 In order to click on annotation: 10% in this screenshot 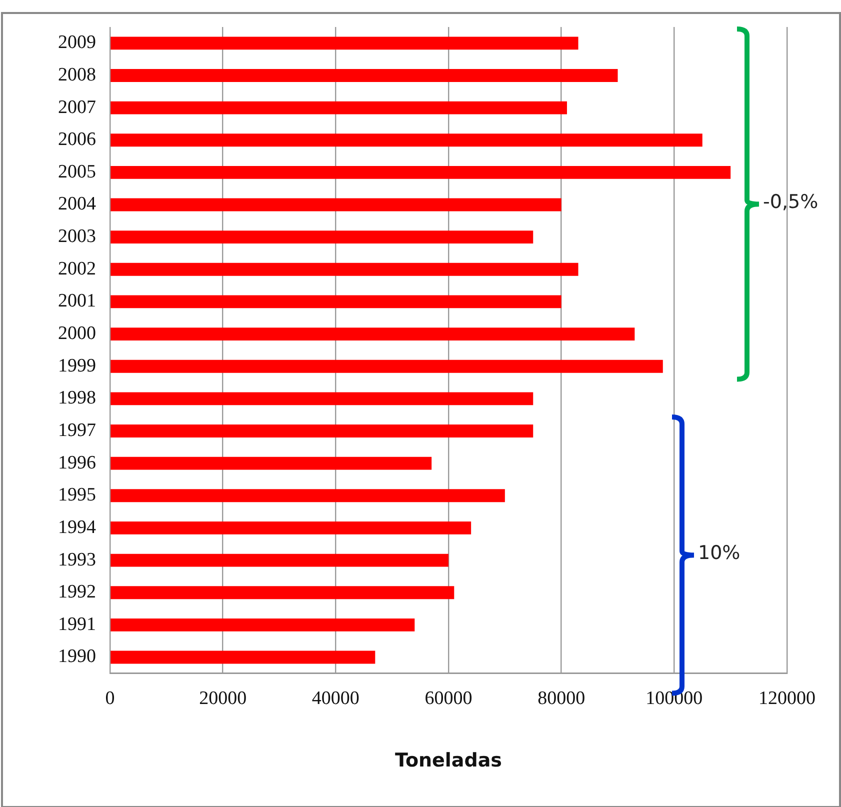, I will do `click(719, 553)`.